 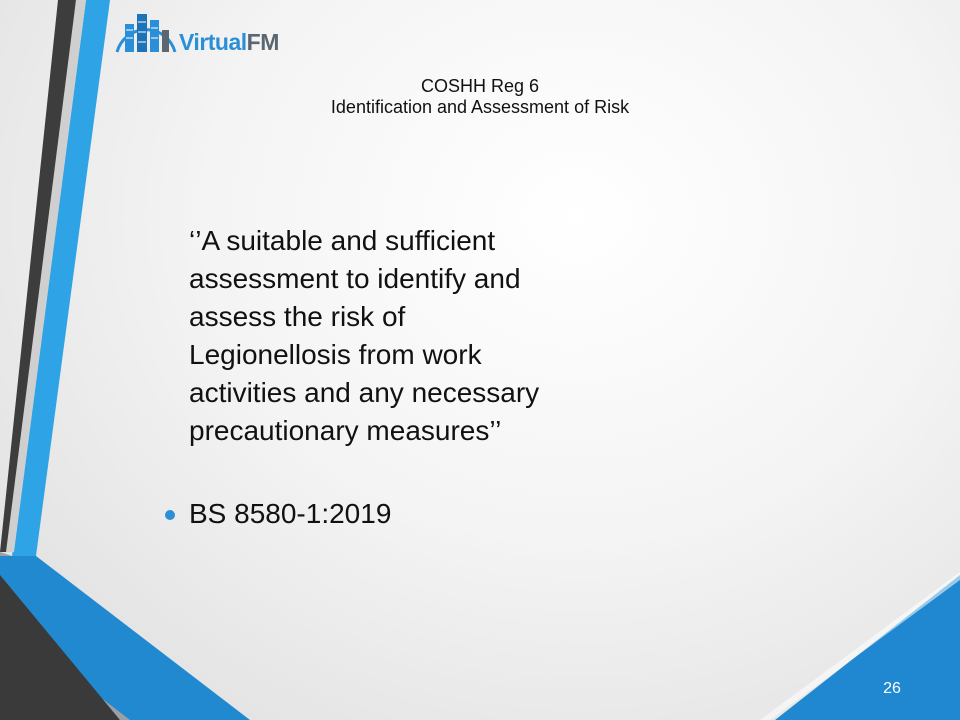 I want to click on left-dark-stripe, so click(x=38, y=276).